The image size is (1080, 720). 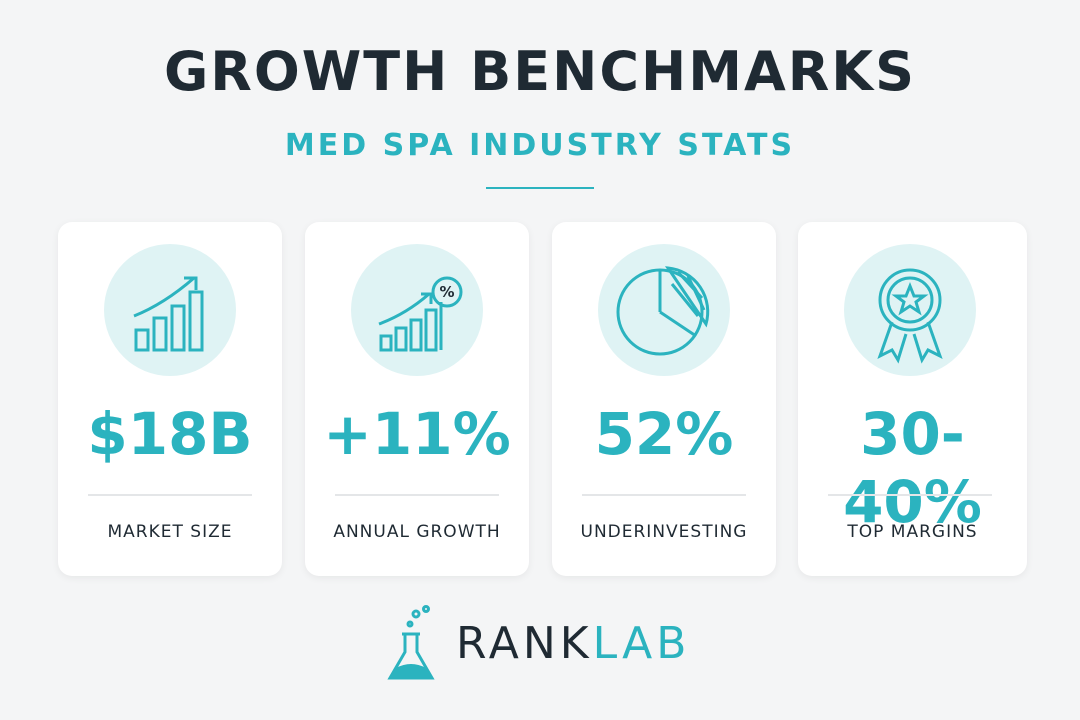 I want to click on stat-label: UNDERINVESTING, so click(x=664, y=532).